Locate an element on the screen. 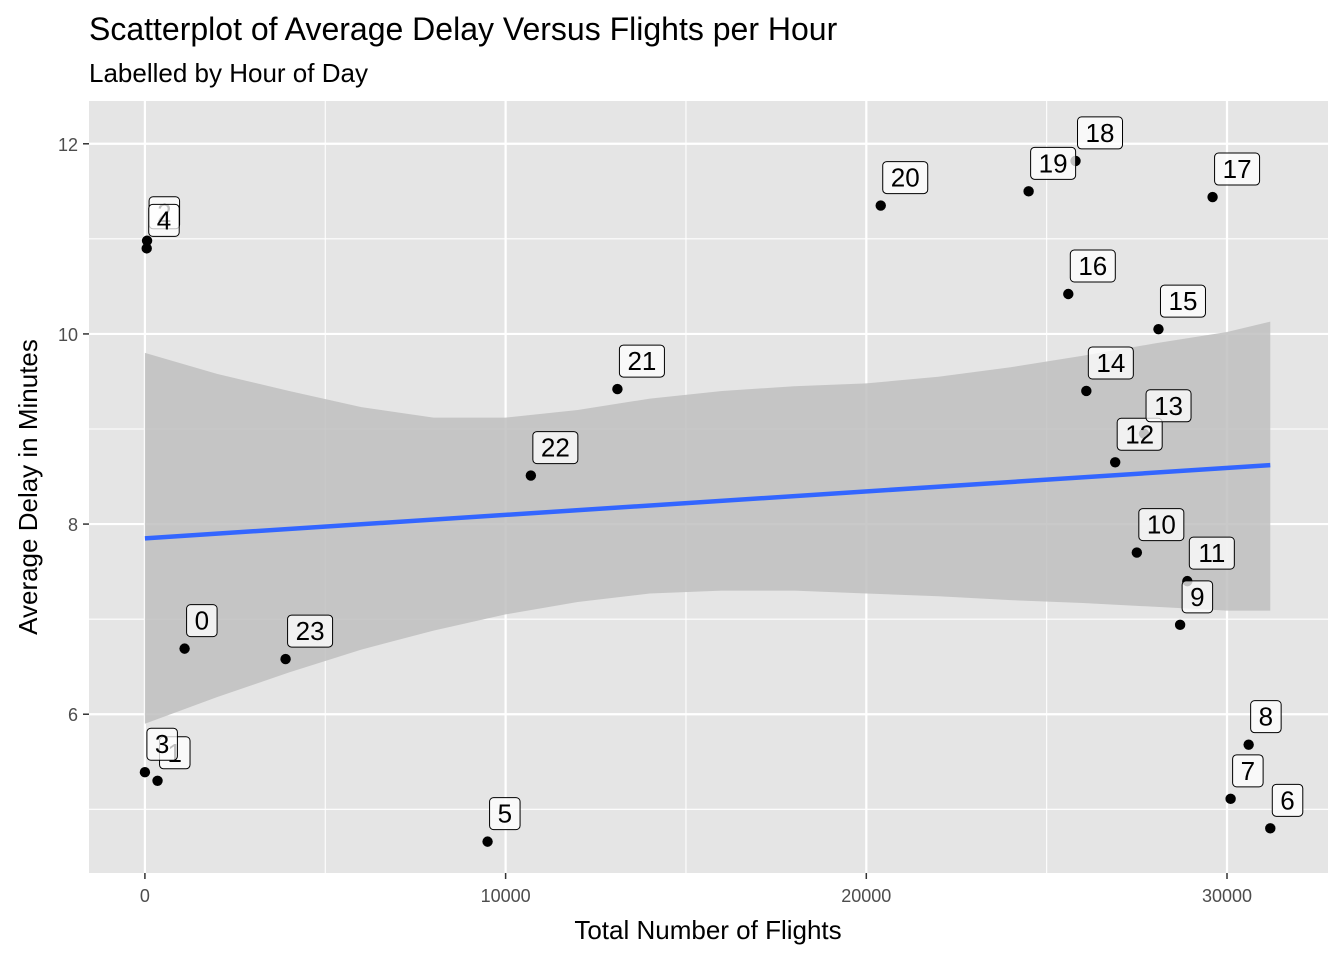  point-label-text: 7 is located at coordinates (1248, 771).